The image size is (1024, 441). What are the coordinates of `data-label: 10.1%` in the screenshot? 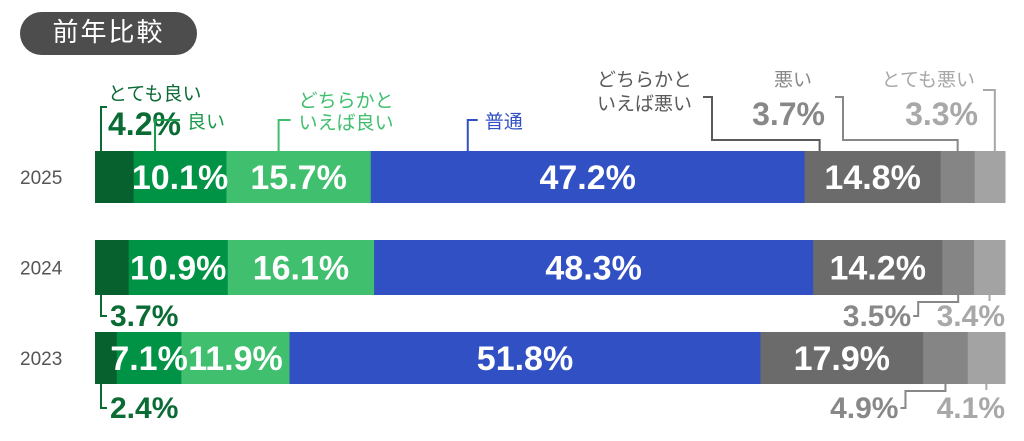 It's located at (180, 178).